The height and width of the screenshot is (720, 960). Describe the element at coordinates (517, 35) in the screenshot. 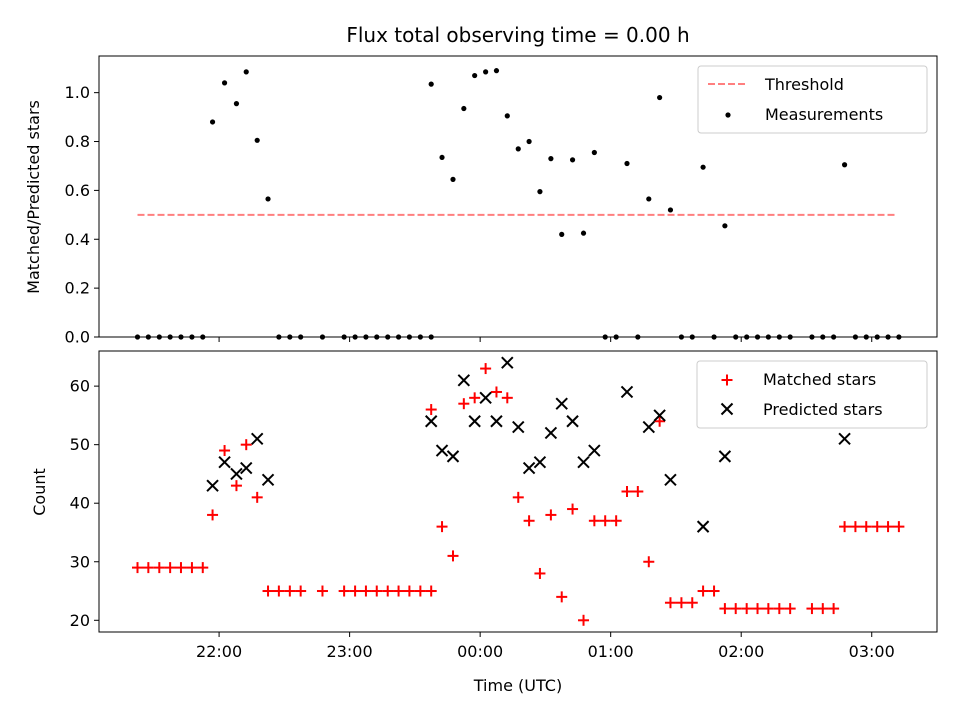

I see `chart-title: Flux total observing time = 0.00 h` at that location.